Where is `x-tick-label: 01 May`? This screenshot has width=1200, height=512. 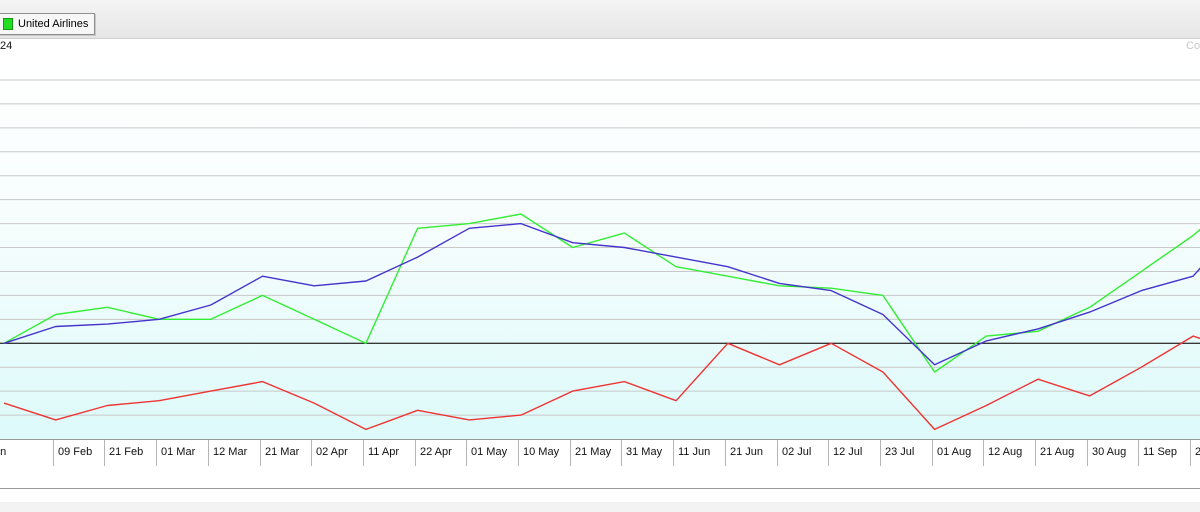 x-tick-label: 01 May is located at coordinates (486, 453).